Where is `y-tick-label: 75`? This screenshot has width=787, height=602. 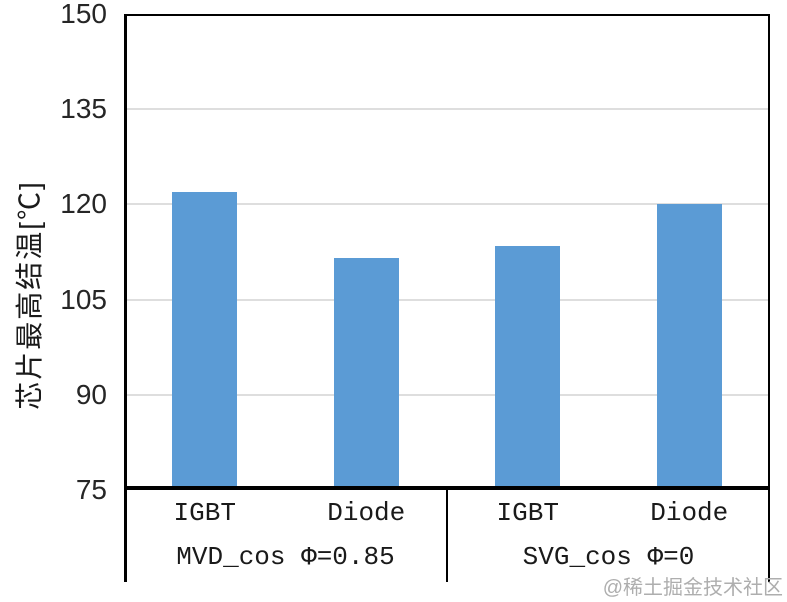
y-tick-label: 75 is located at coordinates (91, 489).